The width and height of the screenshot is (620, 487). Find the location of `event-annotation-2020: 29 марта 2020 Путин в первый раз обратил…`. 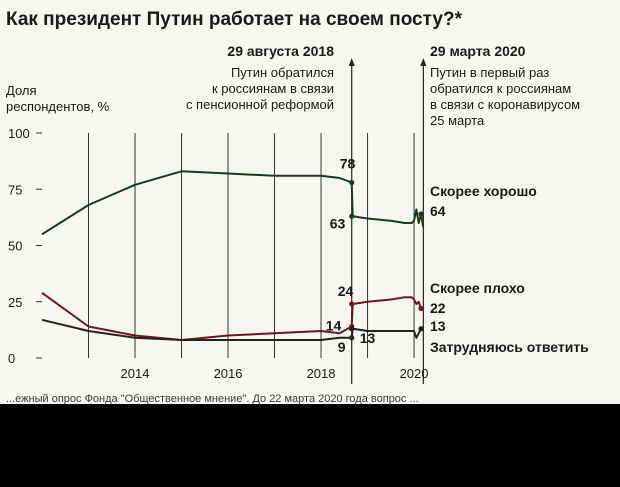

event-annotation-2020: 29 марта 2020 Путин в первый раз обратил… is located at coordinates (505, 85).